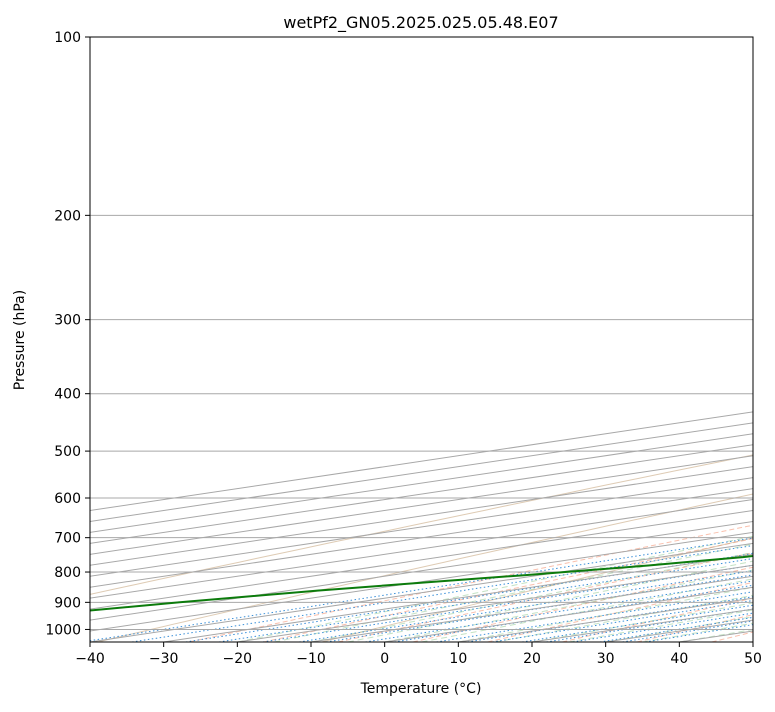 This screenshot has width=775, height=712. Describe the element at coordinates (420, 23) in the screenshot. I see `chart-title: wetPf2_GN05.2025.025.05.48.E07` at that location.